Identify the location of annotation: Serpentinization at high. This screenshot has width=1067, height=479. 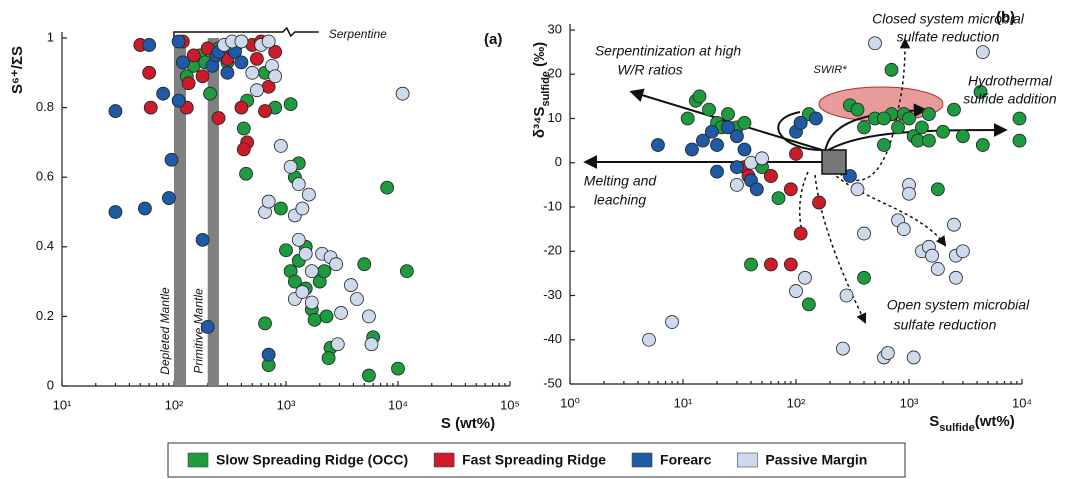
(668, 51).